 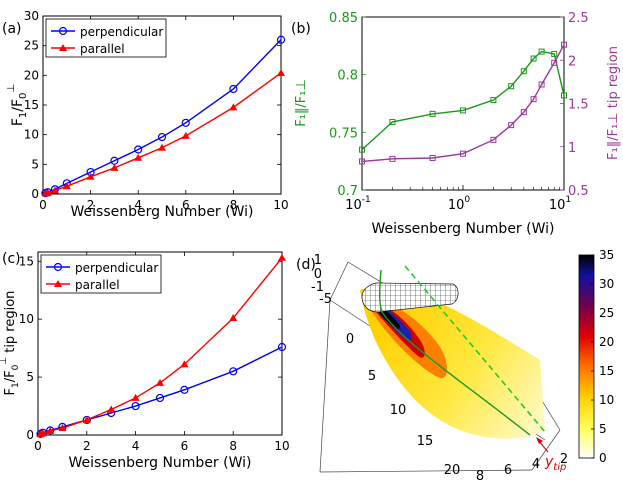 What do you see at coordinates (234, 205) in the screenshot?
I see `panel-a-x-tick-label: 8` at bounding box center [234, 205].